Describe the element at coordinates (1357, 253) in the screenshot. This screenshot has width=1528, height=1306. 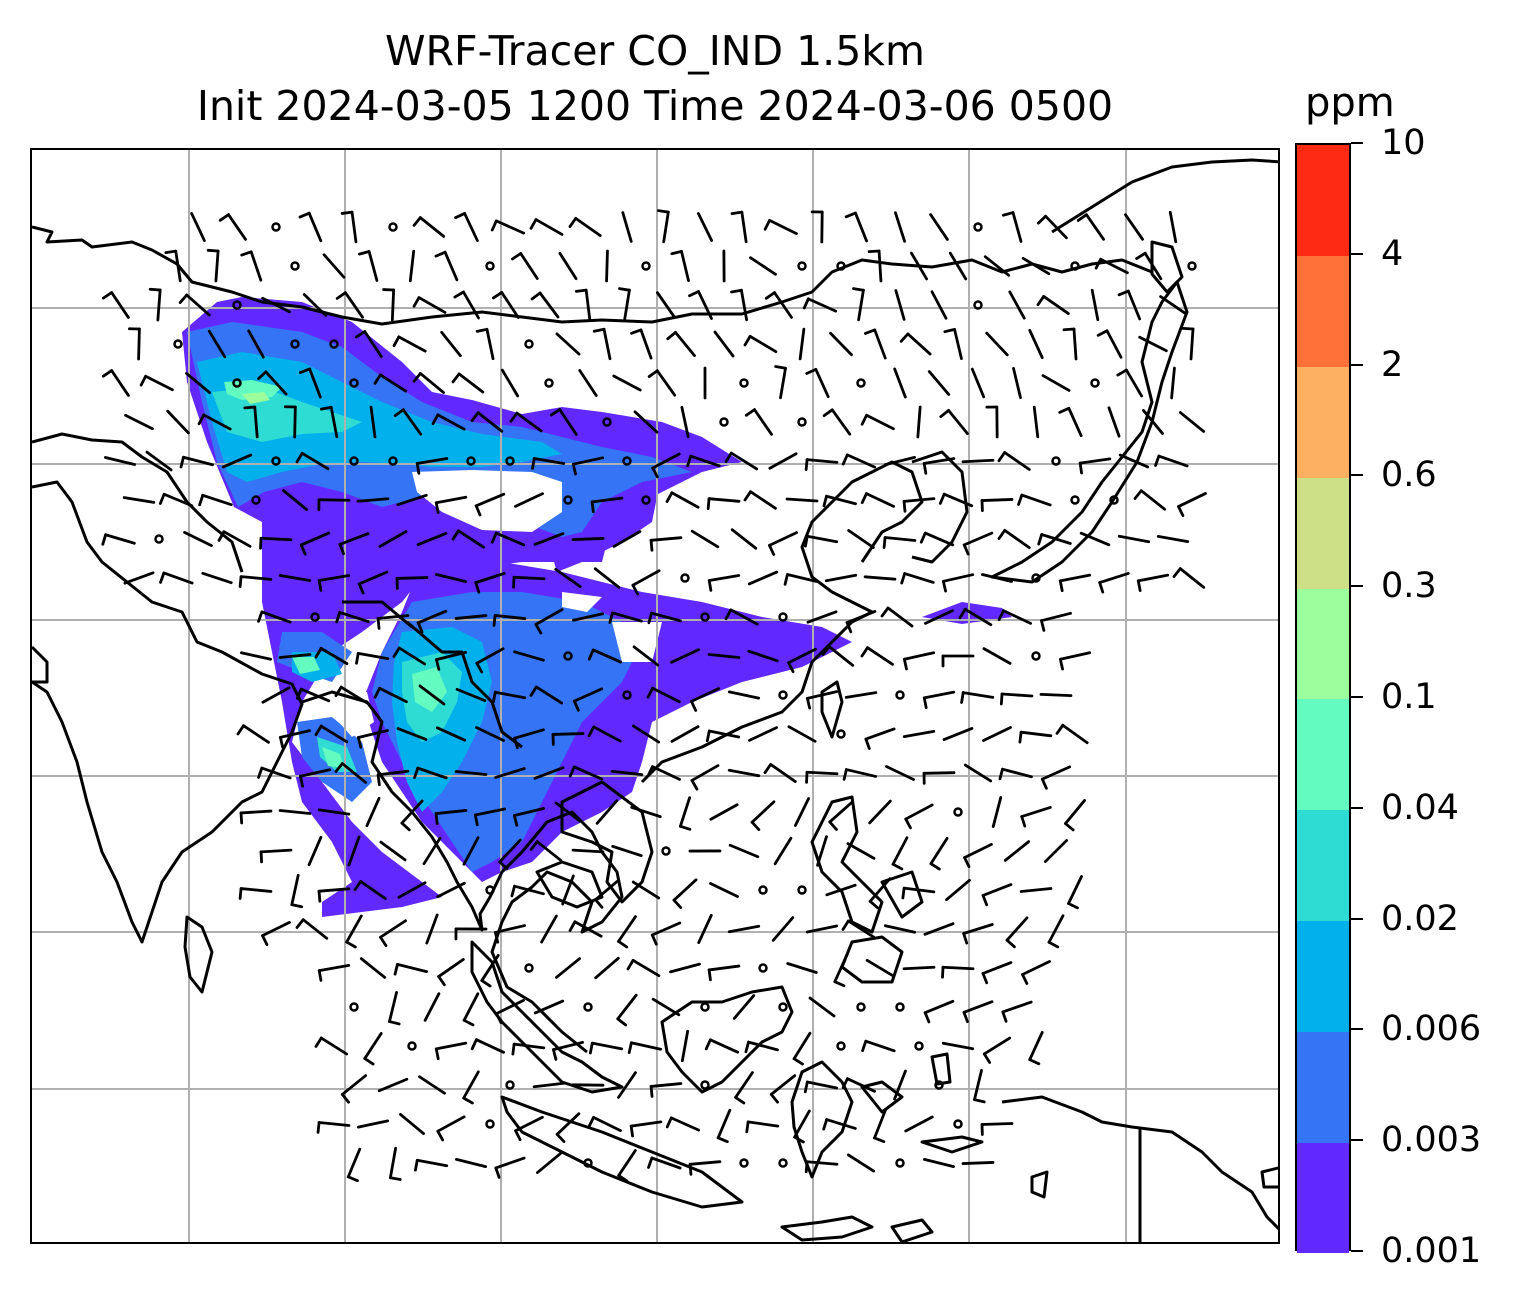
I see `colorbar-tick` at that location.